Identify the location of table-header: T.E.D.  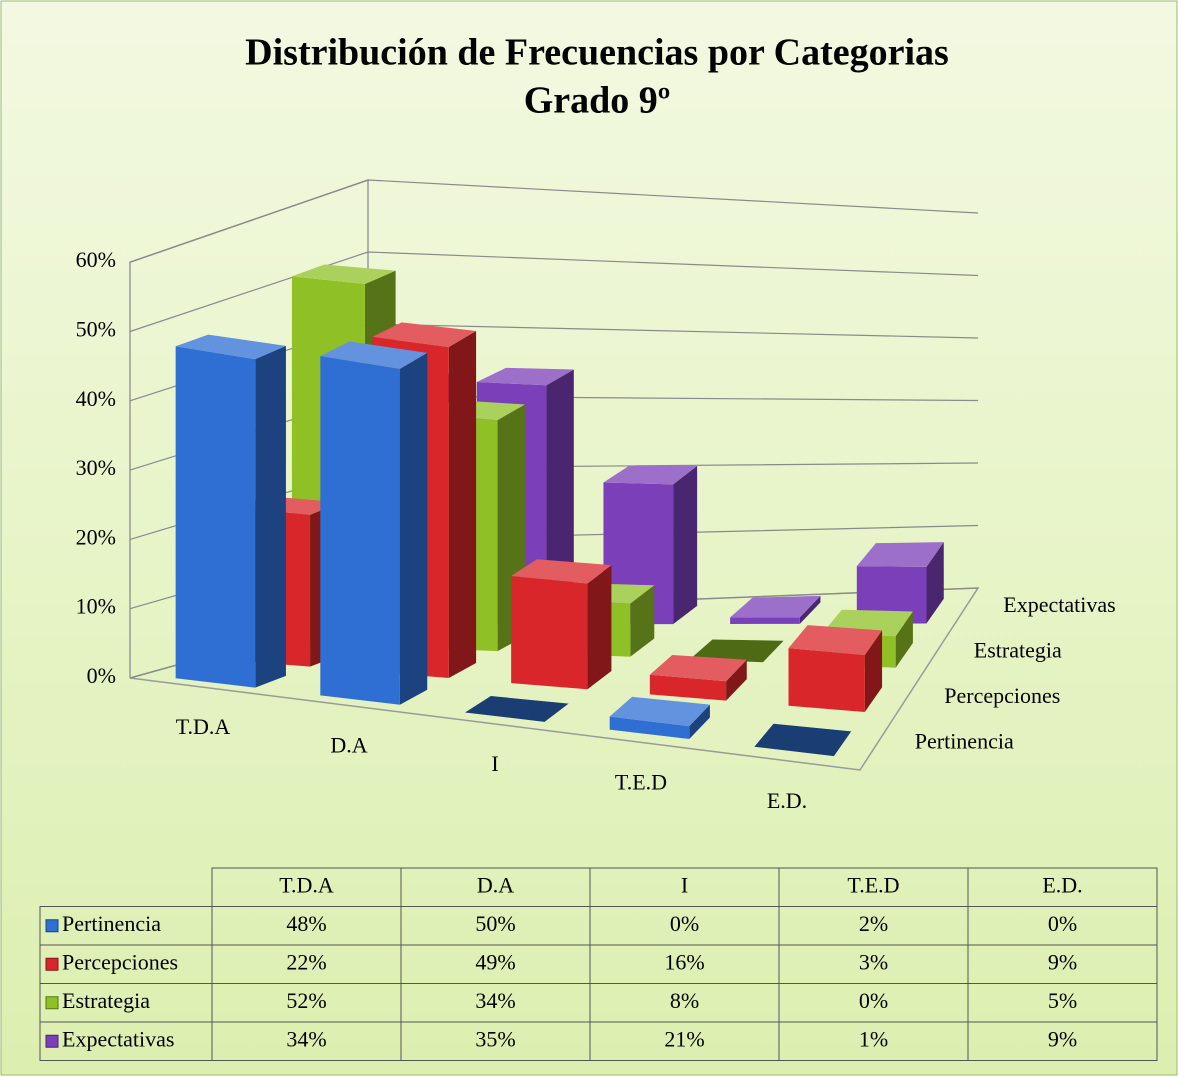
(873, 884).